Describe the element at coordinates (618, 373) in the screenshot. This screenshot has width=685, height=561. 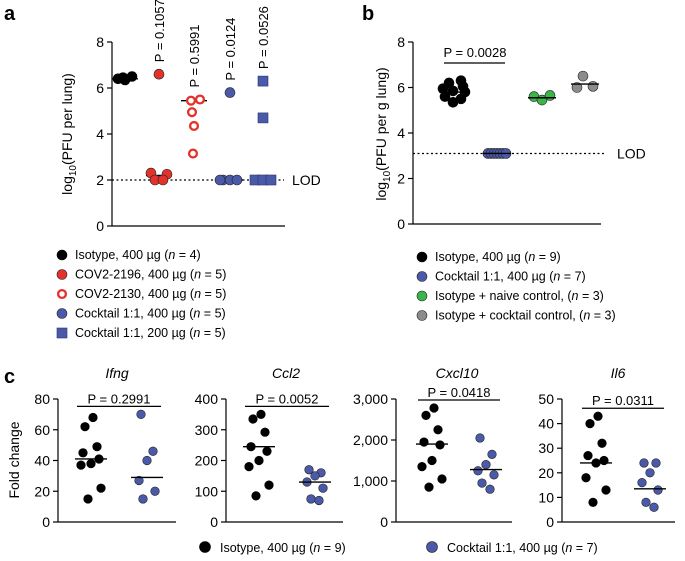
I see `chart-title: Il6` at that location.